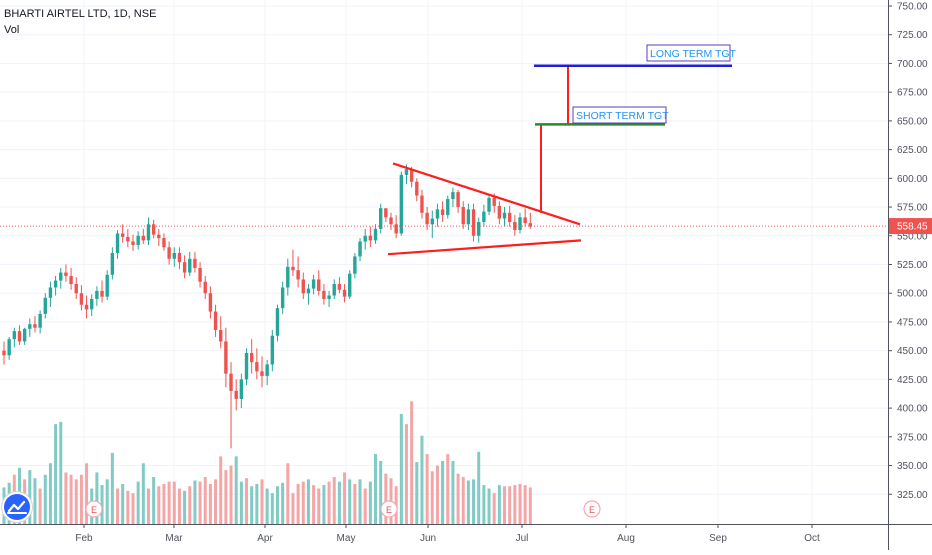  Describe the element at coordinates (912, 466) in the screenshot. I see `price-tick-label: 350.00` at that location.